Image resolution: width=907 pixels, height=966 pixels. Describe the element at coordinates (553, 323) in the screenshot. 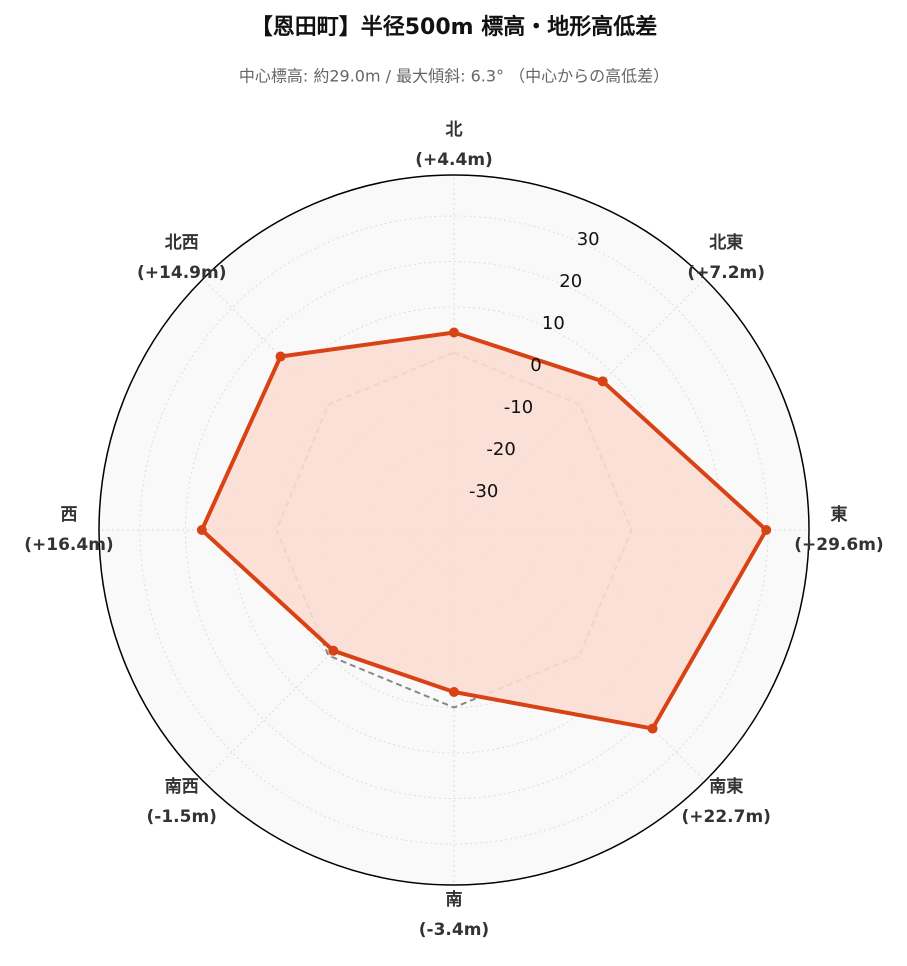

I see `r-tick-label: 10` at that location.